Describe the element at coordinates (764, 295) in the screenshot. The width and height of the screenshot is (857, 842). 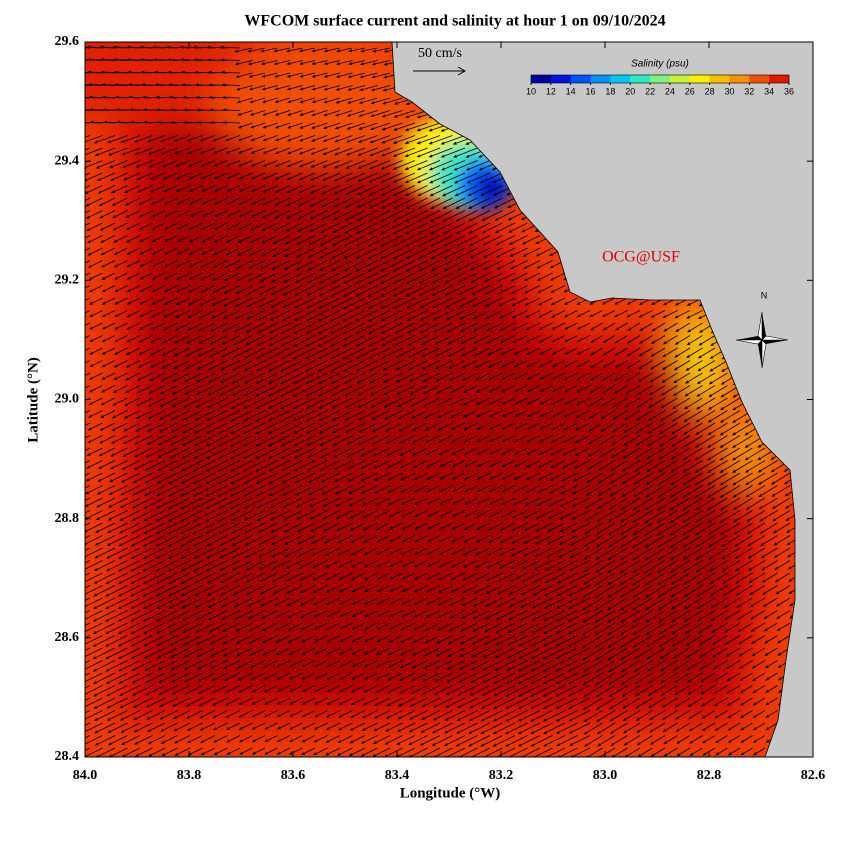
I see `compass-label: N` at that location.